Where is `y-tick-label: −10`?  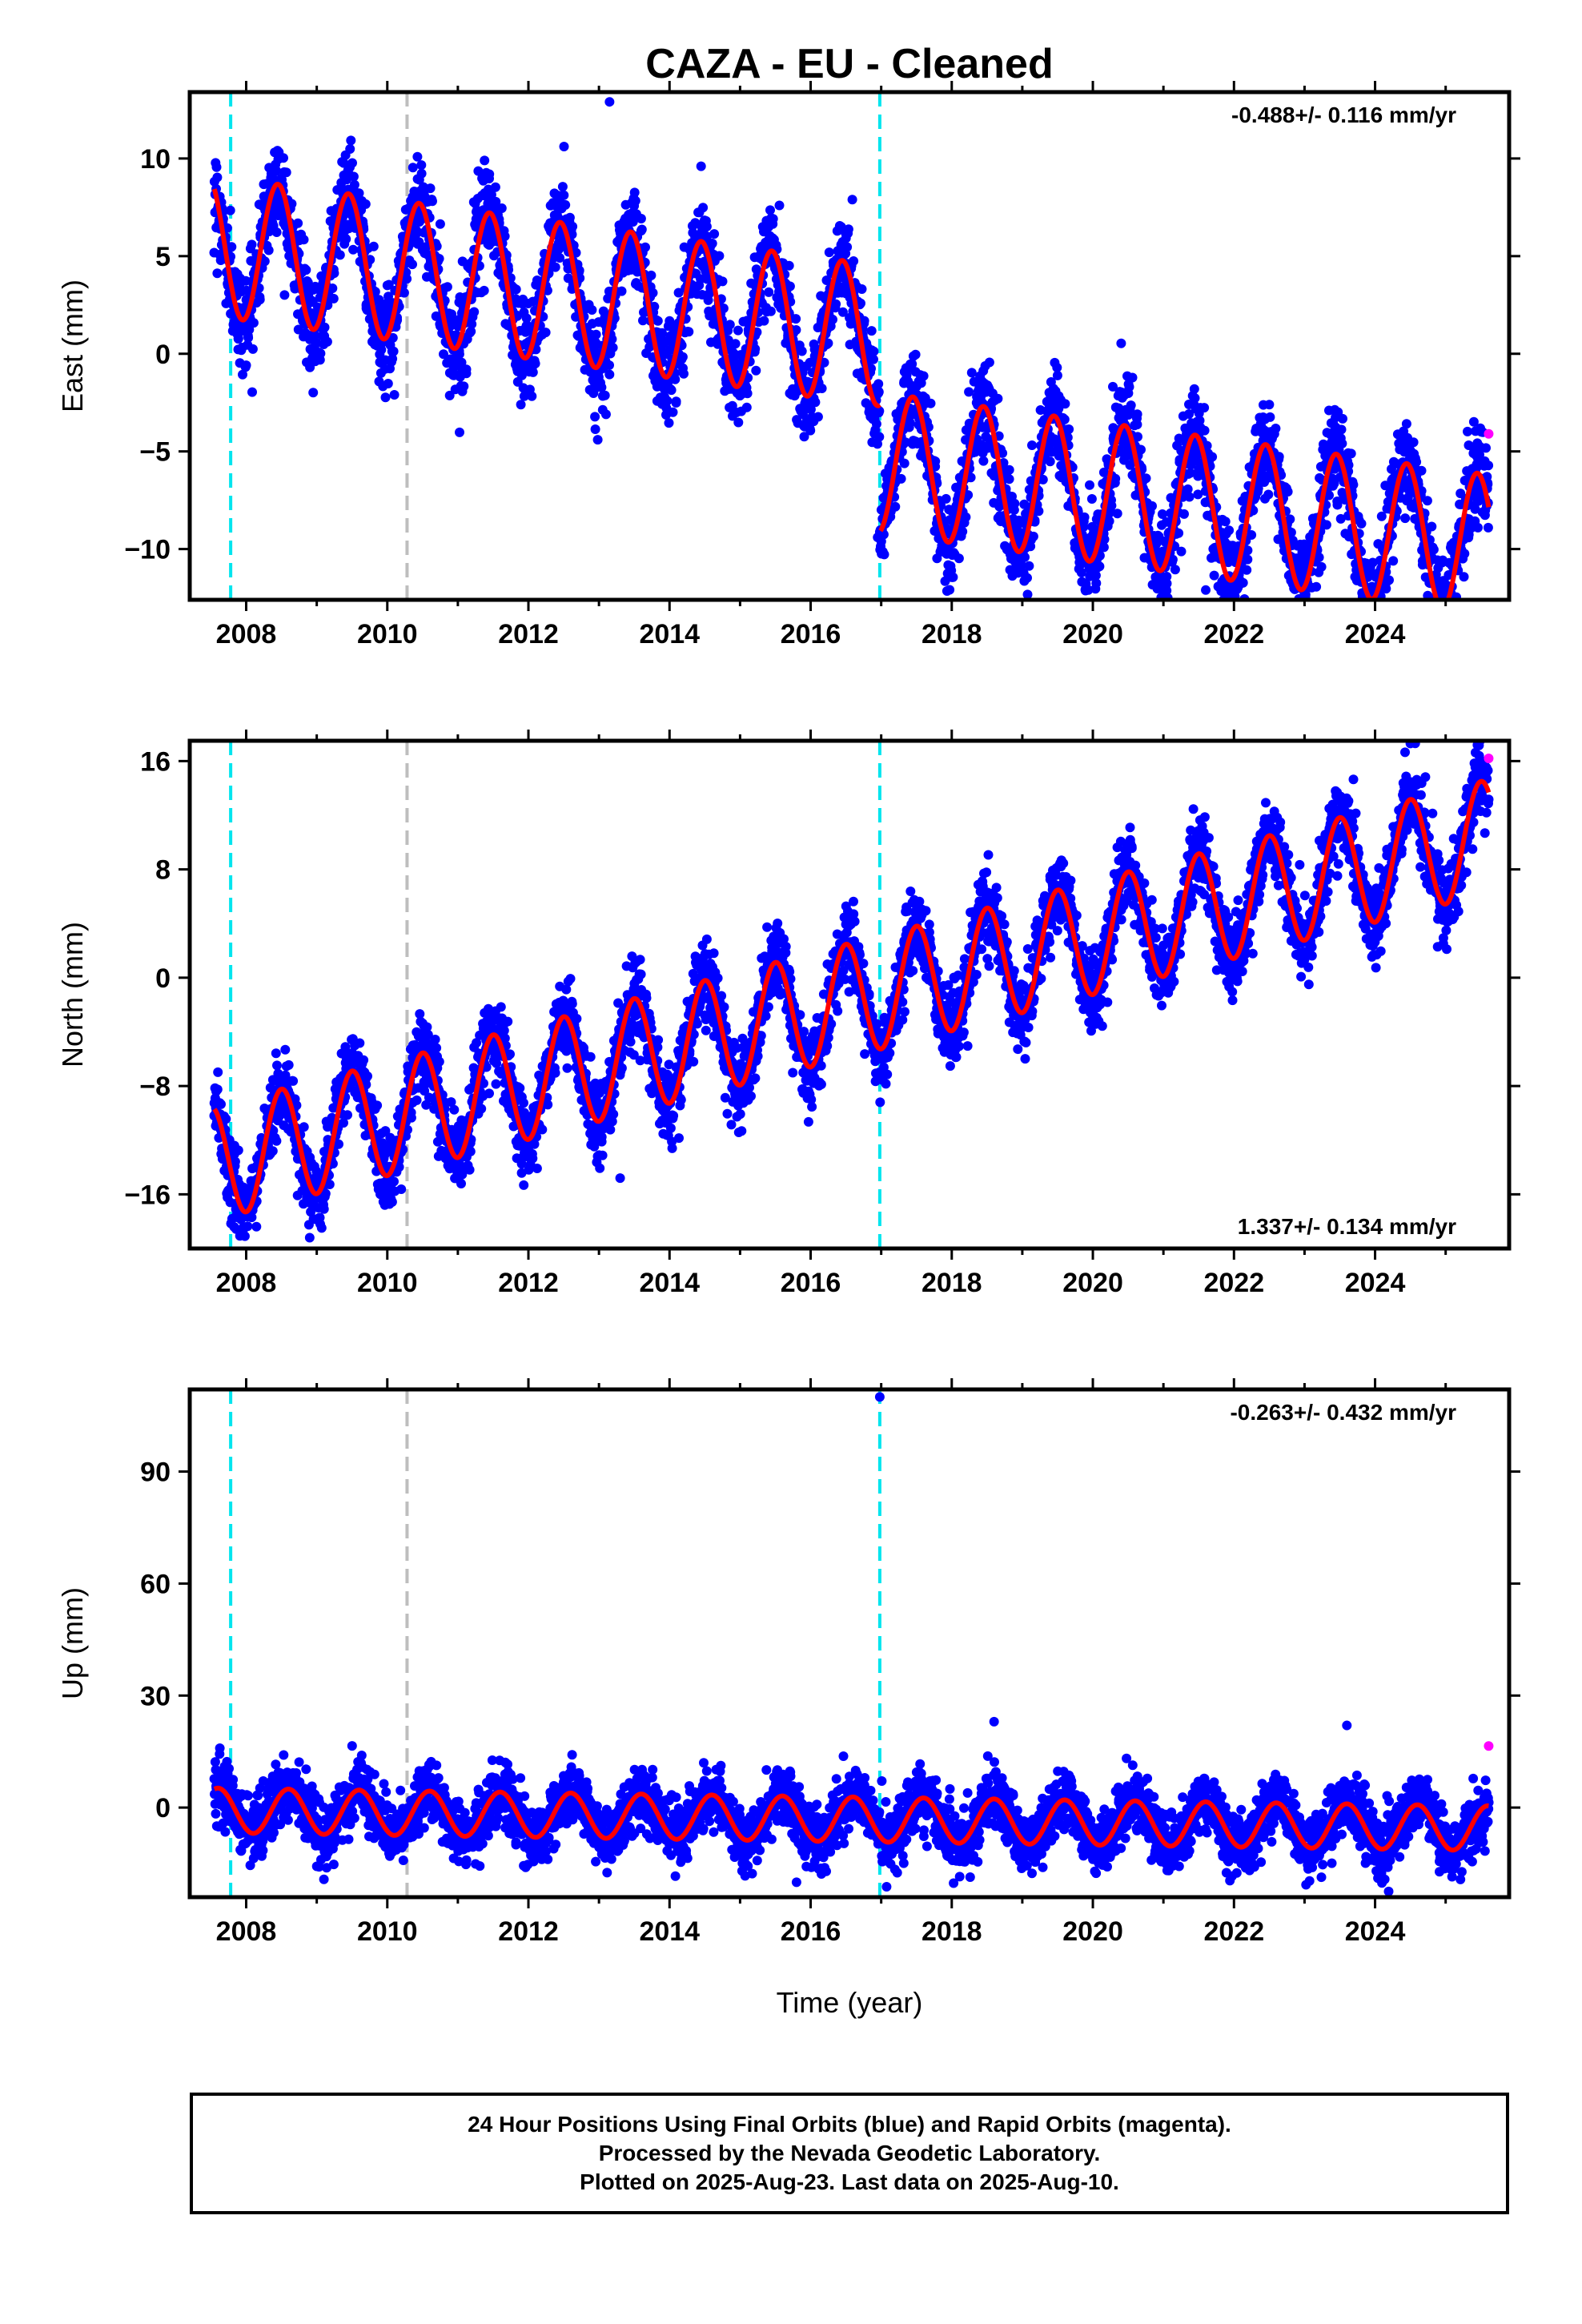
y-tick-label: −10 is located at coordinates (147, 550).